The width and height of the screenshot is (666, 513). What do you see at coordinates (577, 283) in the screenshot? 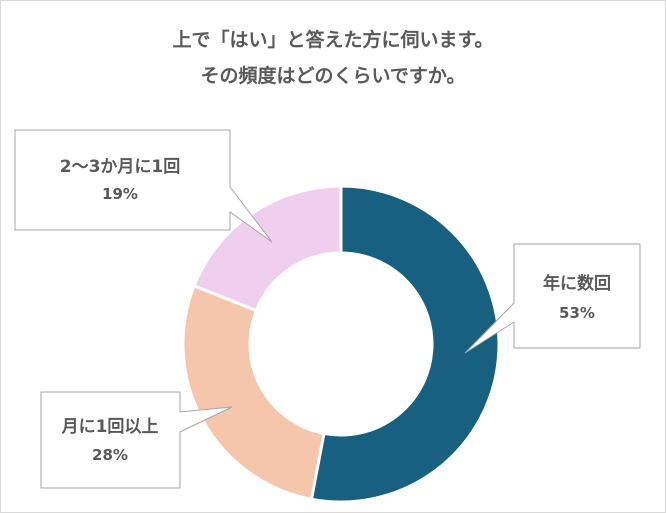
I see `slice-label-1: 年に数回` at bounding box center [577, 283].